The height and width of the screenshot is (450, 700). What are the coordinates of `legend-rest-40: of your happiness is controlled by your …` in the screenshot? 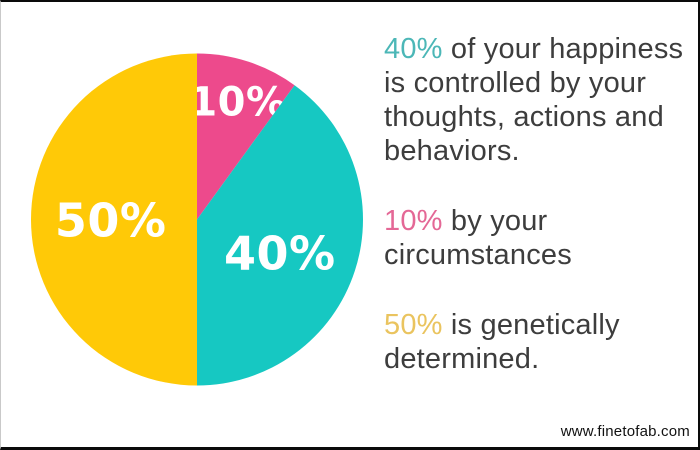 It's located at (534, 100).